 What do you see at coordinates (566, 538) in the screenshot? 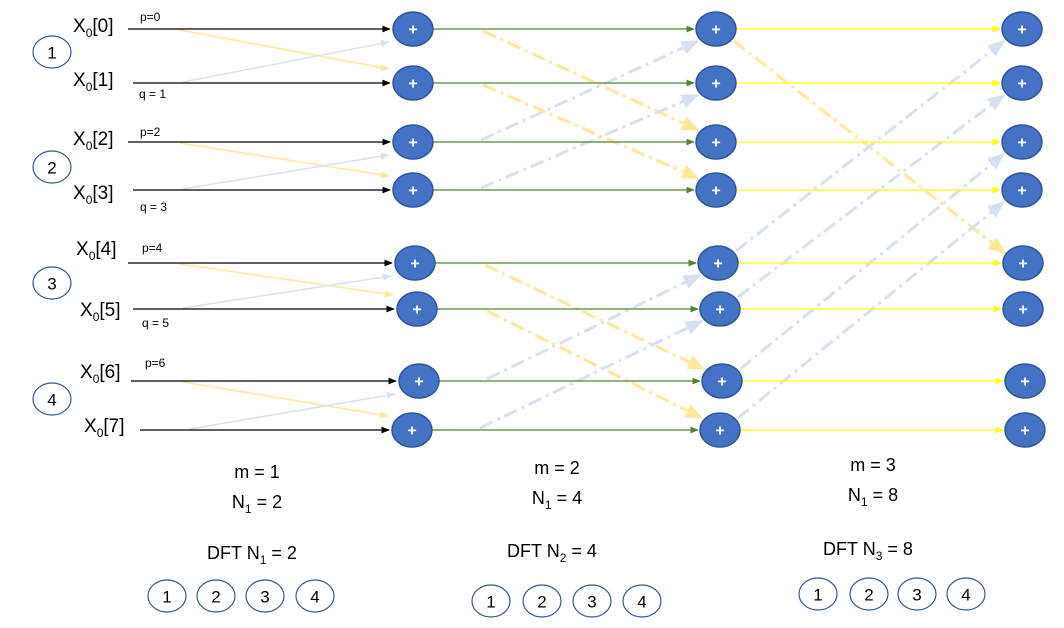
I see `stage-label-2: m = 2 N1 = 4 DFT N2 = 4 1 2 3 4` at bounding box center [566, 538].